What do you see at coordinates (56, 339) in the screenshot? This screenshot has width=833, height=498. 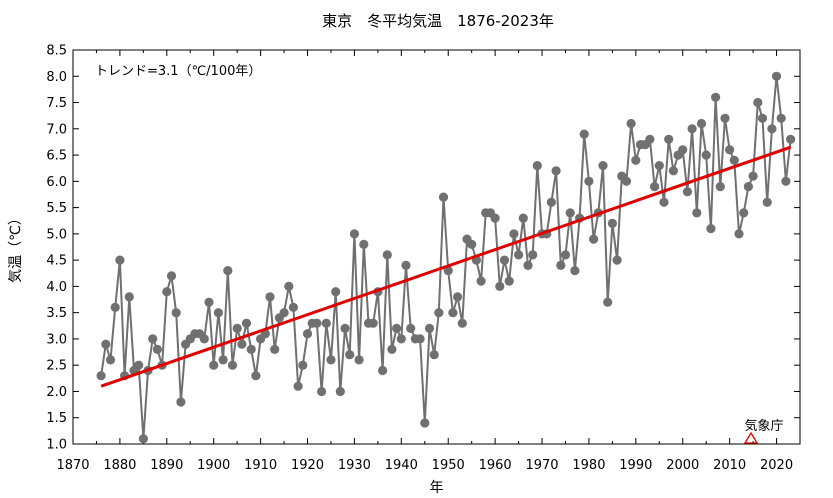 I see `y-tick-label: 3.0` at bounding box center [56, 339].